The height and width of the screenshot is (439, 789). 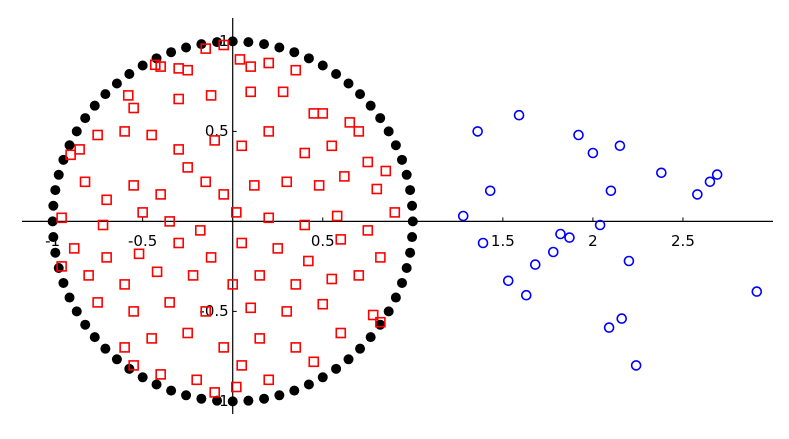 I want to click on x-tick-label: 2.5, so click(x=683, y=241).